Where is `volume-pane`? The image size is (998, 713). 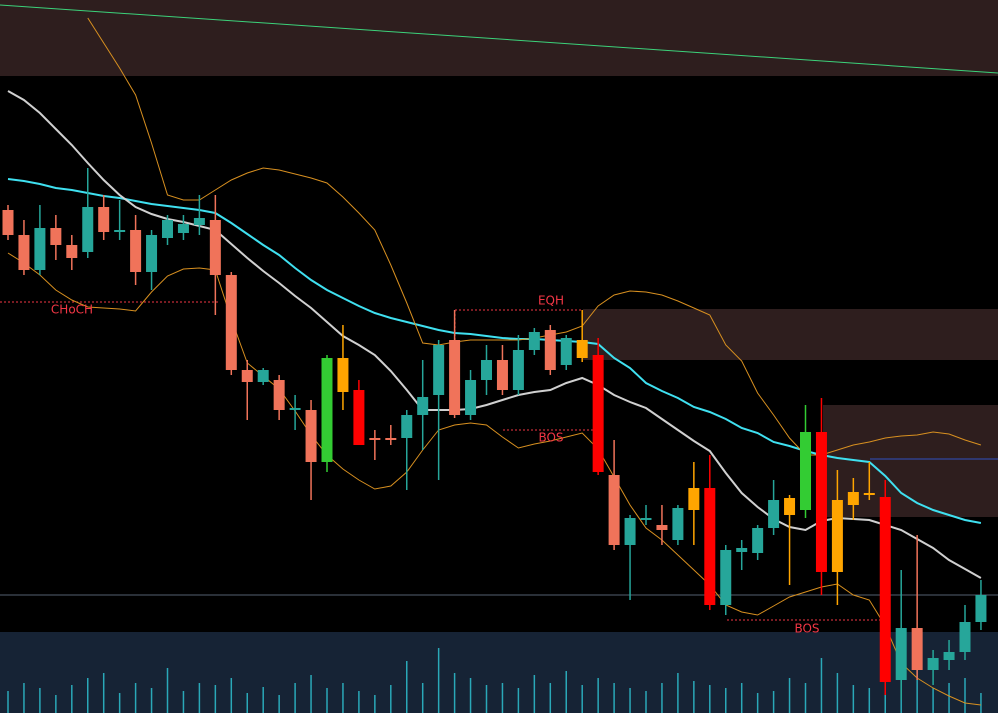 volume-pane is located at coordinates (499, 672).